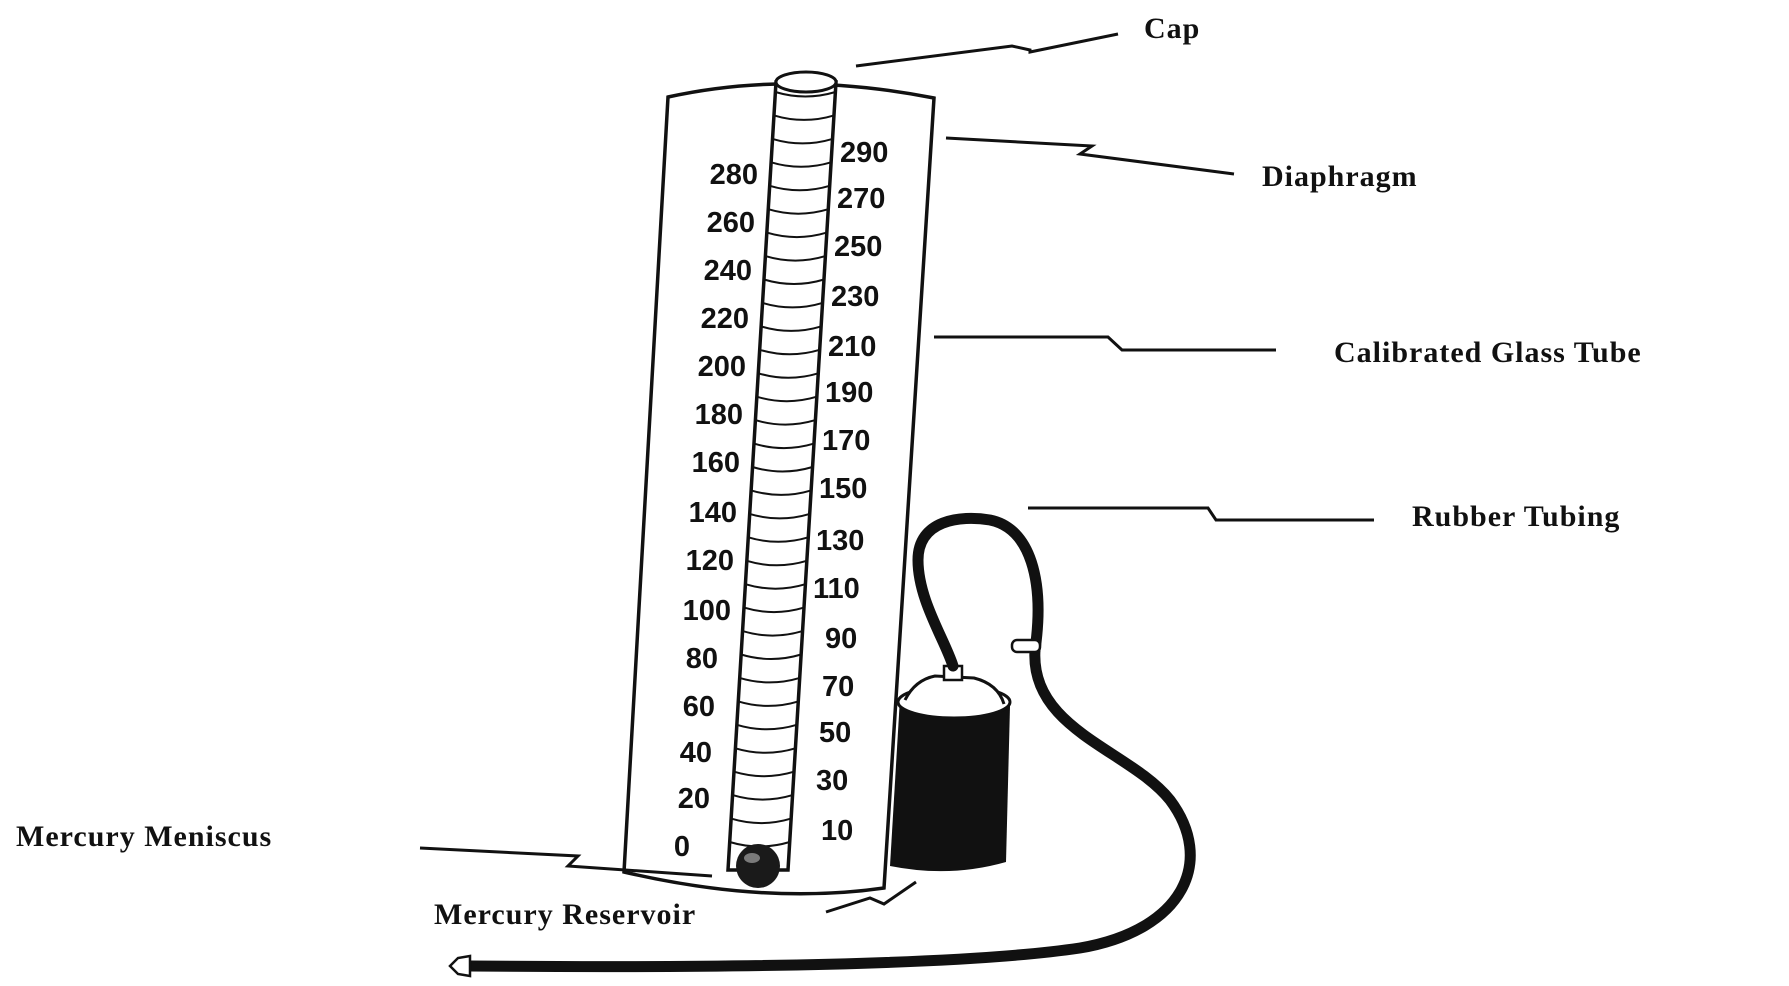 The width and height of the screenshot is (1789, 986). I want to click on right-scale-number: 10, so click(837, 831).